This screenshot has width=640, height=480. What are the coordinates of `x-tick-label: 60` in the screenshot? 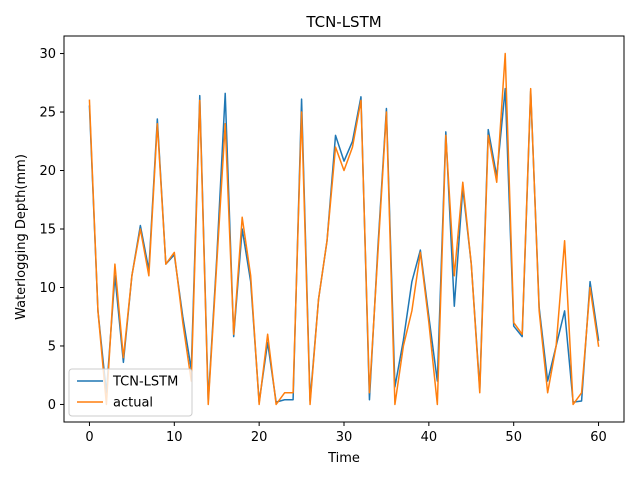 It's located at (598, 437).